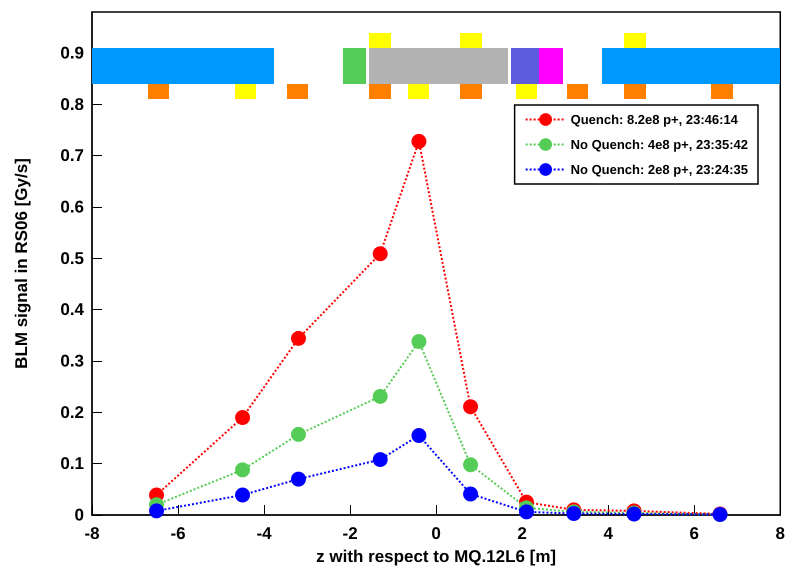 The width and height of the screenshot is (788, 572). Describe the element at coordinates (21, 263) in the screenshot. I see `y-axis-title: BLM signal in RS06 [Gy/s]` at that location.